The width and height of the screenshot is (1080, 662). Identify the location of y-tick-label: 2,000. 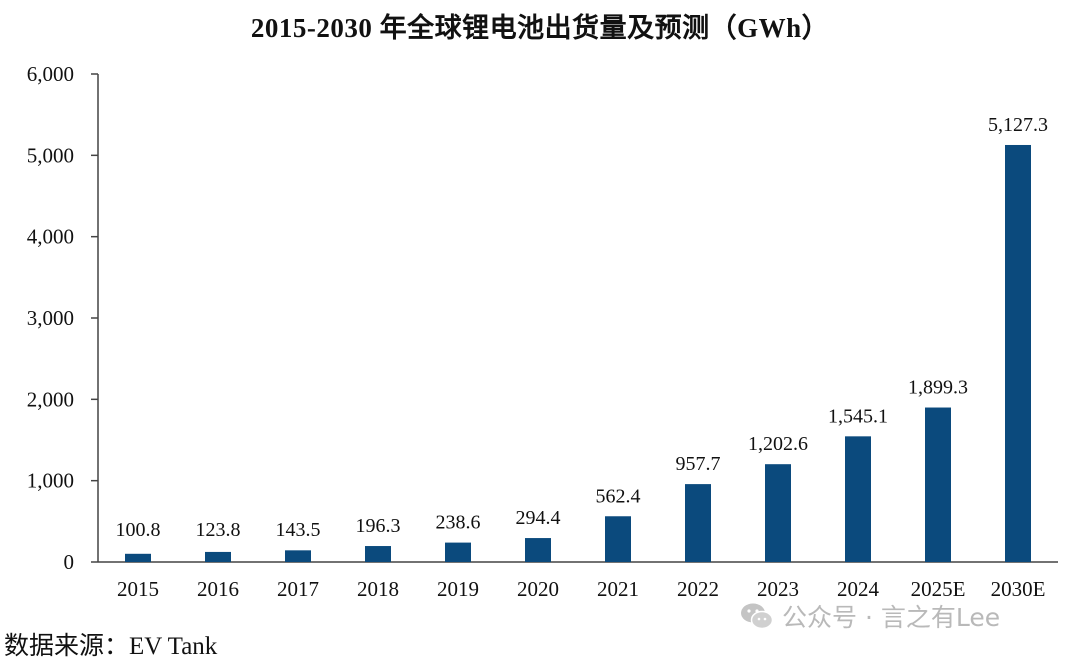
(50, 399).